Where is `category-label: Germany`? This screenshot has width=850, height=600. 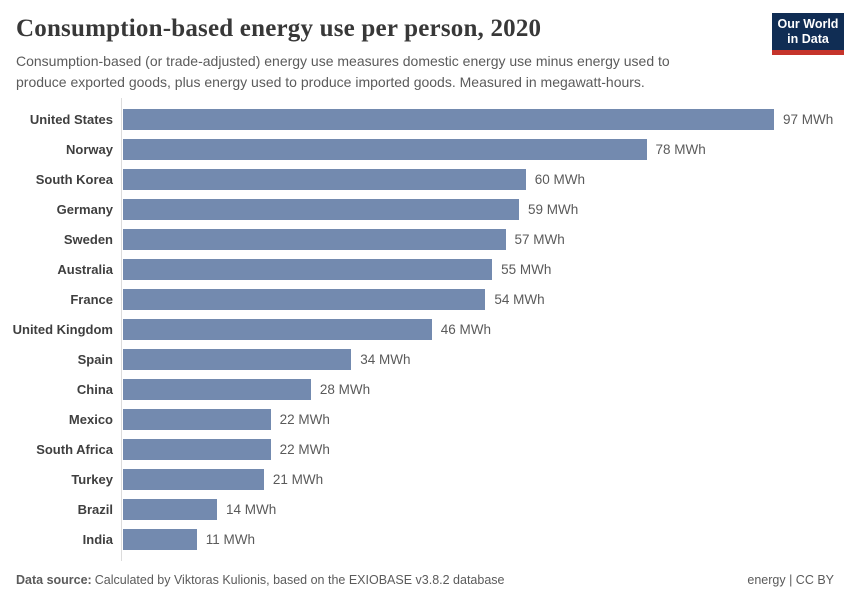
category-label: Germany is located at coordinates (84, 209).